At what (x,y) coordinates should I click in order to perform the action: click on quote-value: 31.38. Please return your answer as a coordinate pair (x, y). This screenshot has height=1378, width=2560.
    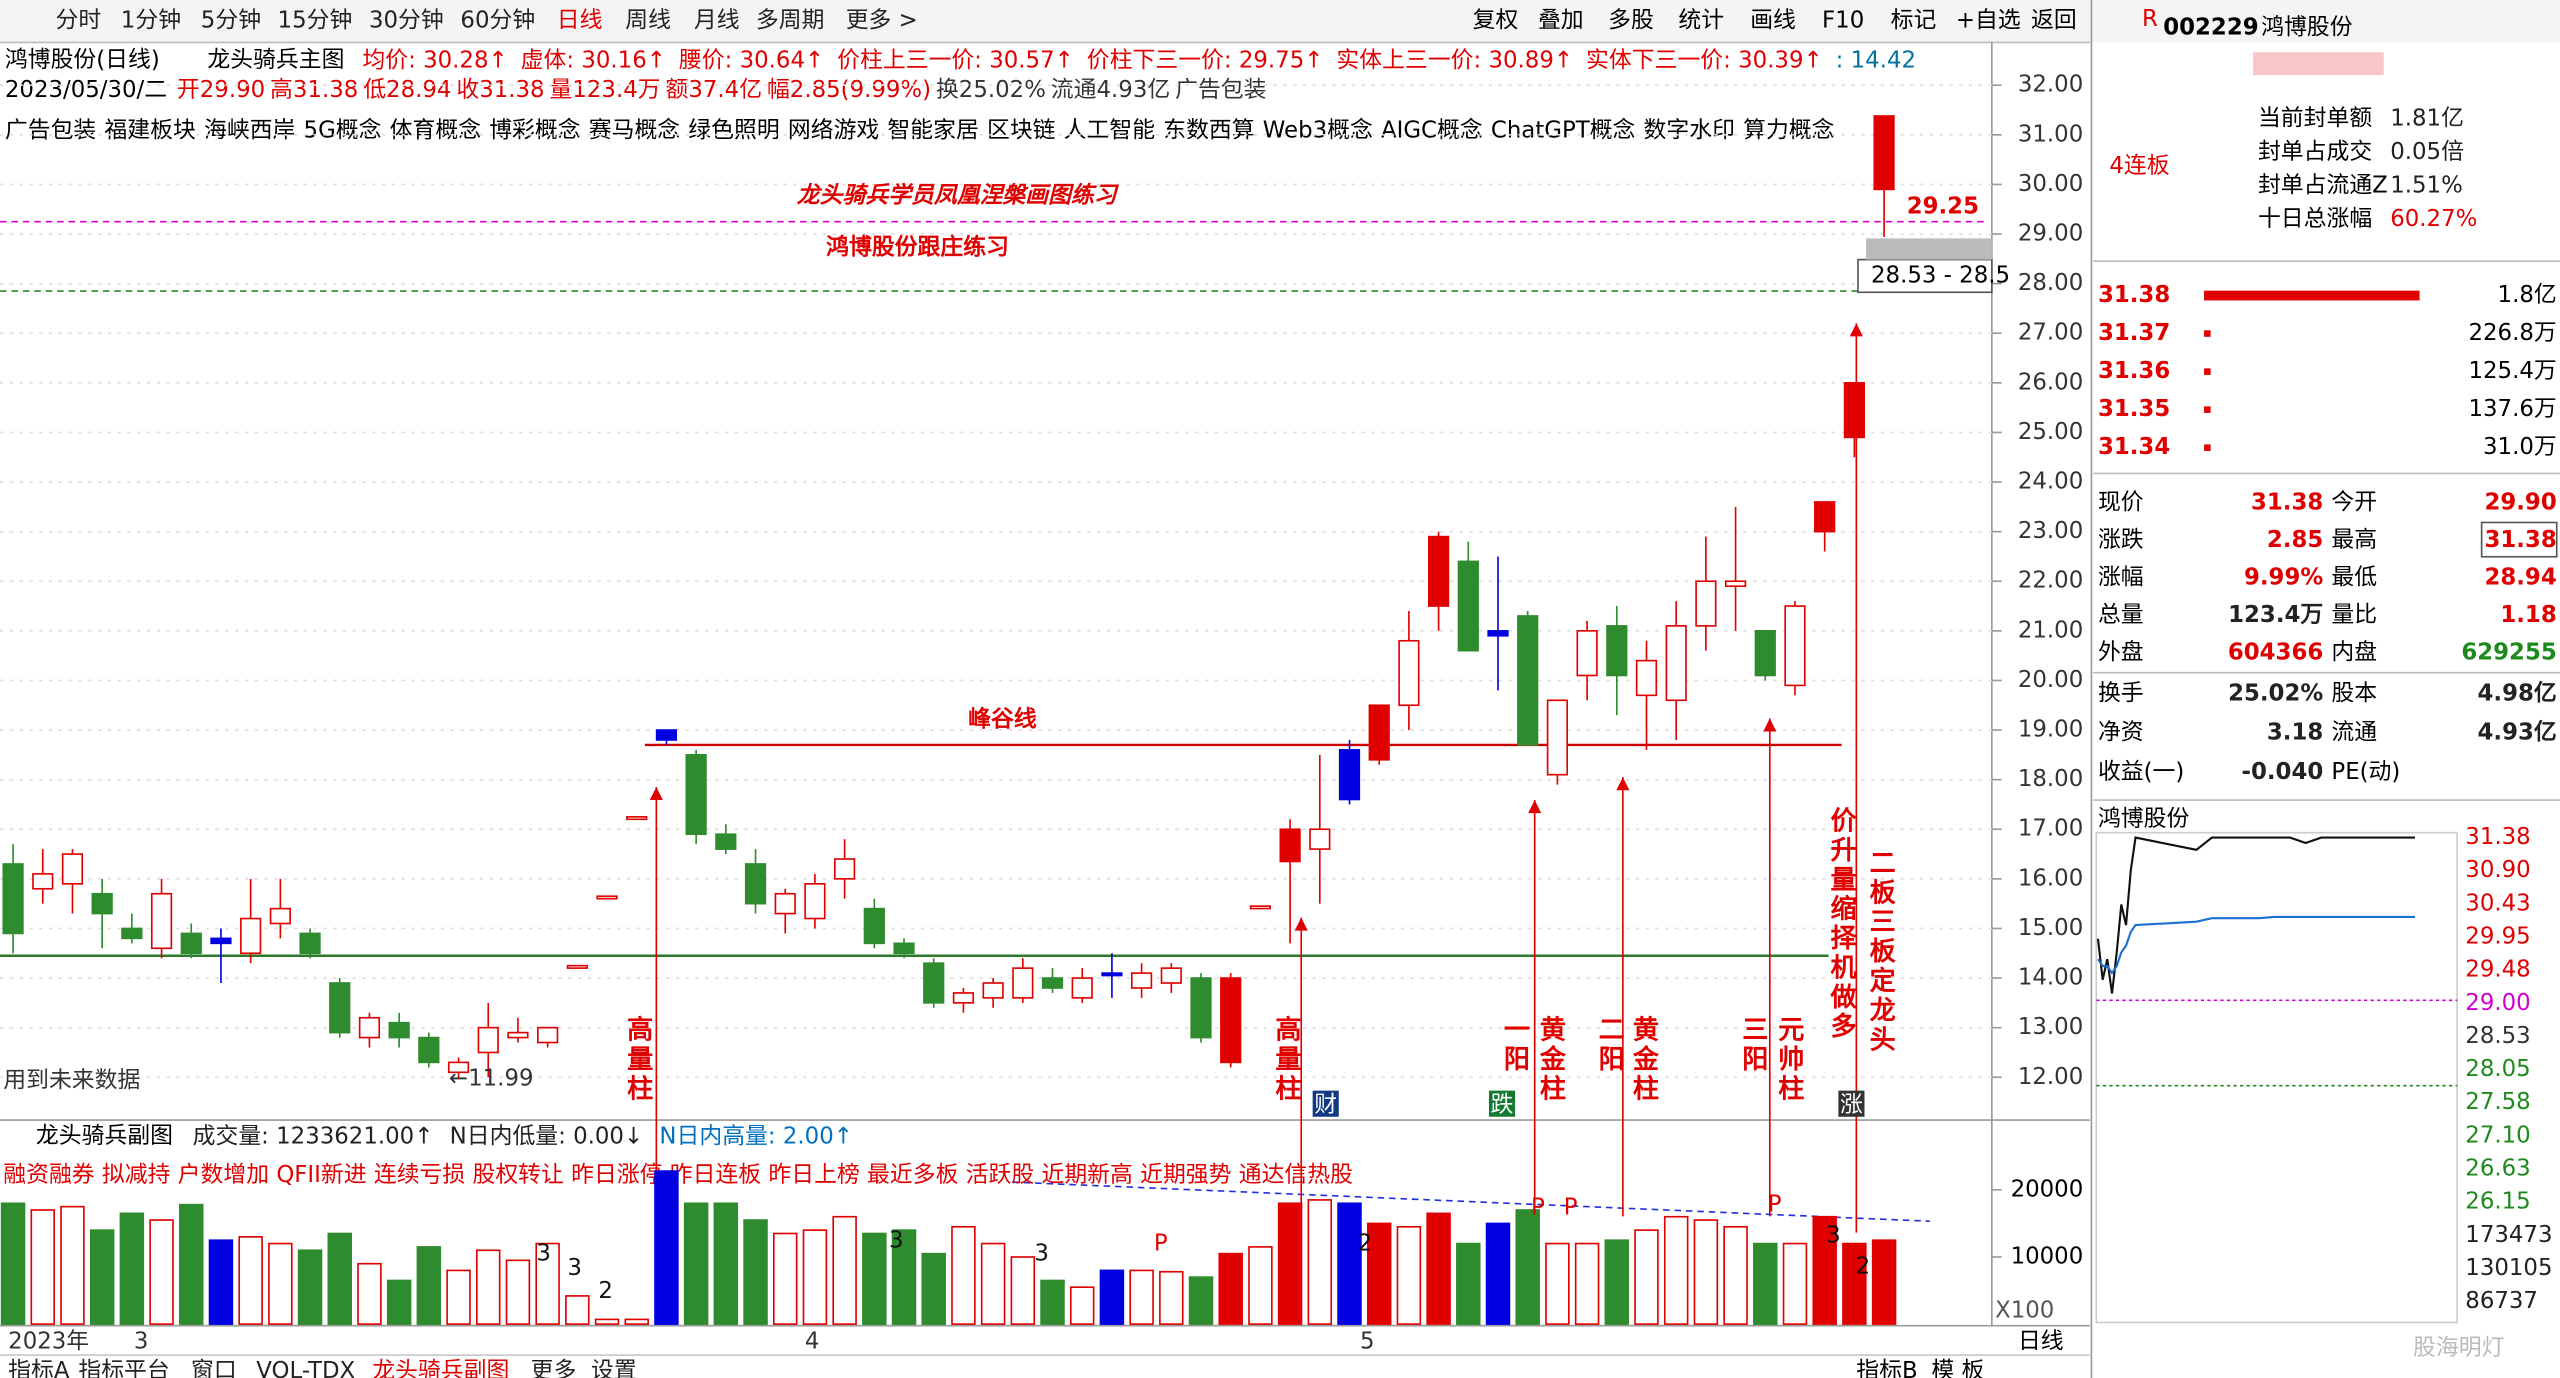
    Looking at the image, I should click on (2520, 540).